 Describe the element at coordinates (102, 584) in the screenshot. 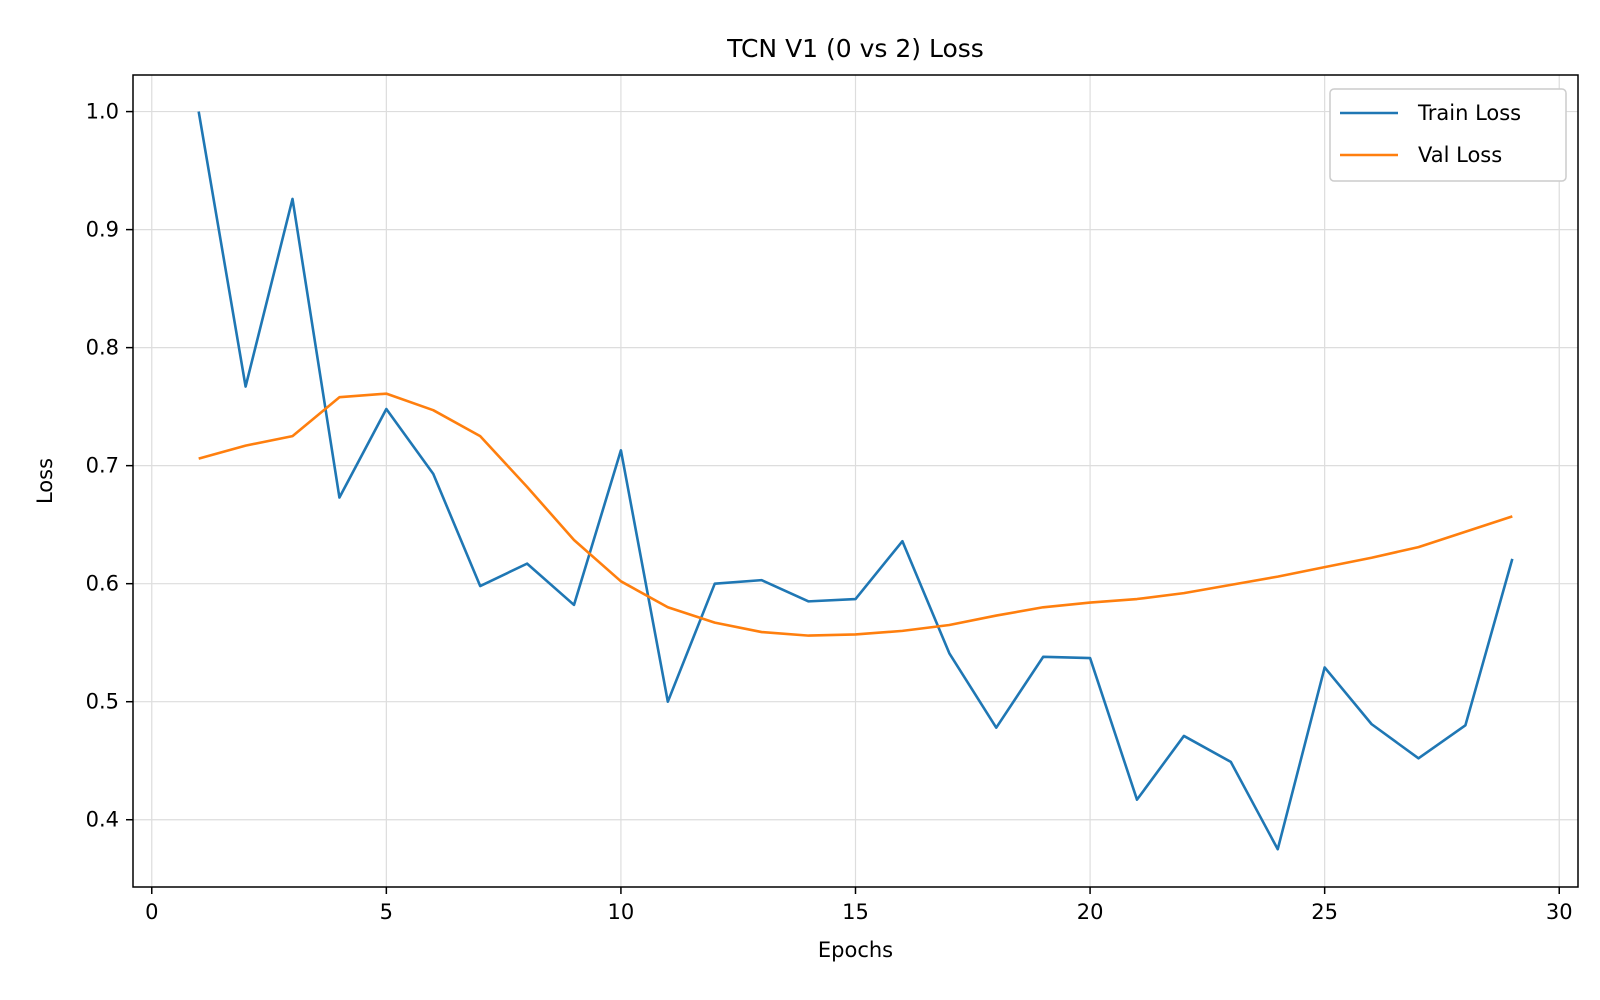

I see `y-tick-label: 0.6` at that location.